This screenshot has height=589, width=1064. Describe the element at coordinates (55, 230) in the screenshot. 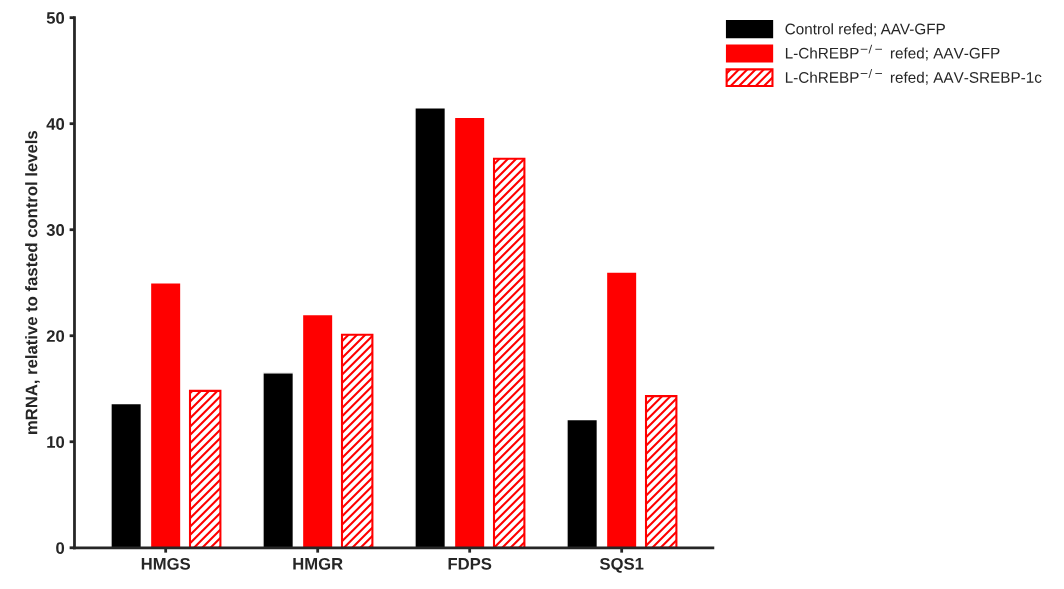

I see `y-tick-label: 30` at that location.